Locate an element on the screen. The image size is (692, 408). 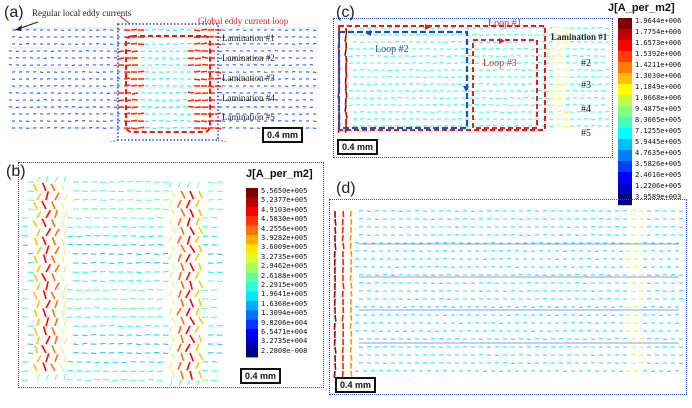
colorbar-tick-label: 1.6573e+006 is located at coordinates (658, 43).